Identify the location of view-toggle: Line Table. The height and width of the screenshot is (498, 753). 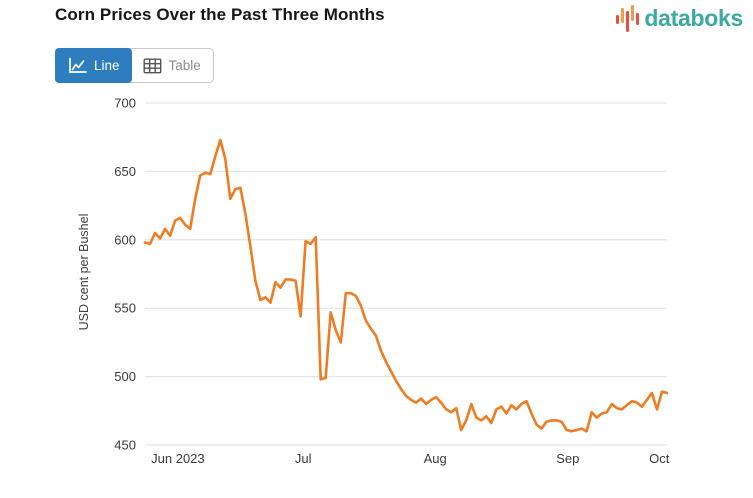
(134, 65).